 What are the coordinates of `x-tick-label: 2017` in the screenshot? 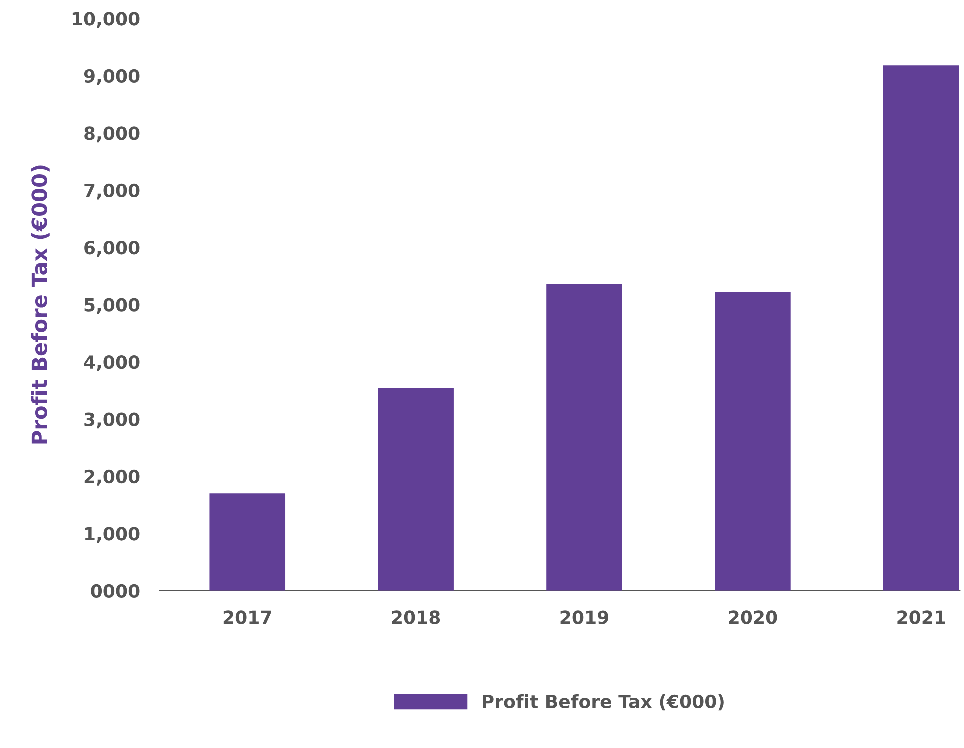 It's located at (248, 617).